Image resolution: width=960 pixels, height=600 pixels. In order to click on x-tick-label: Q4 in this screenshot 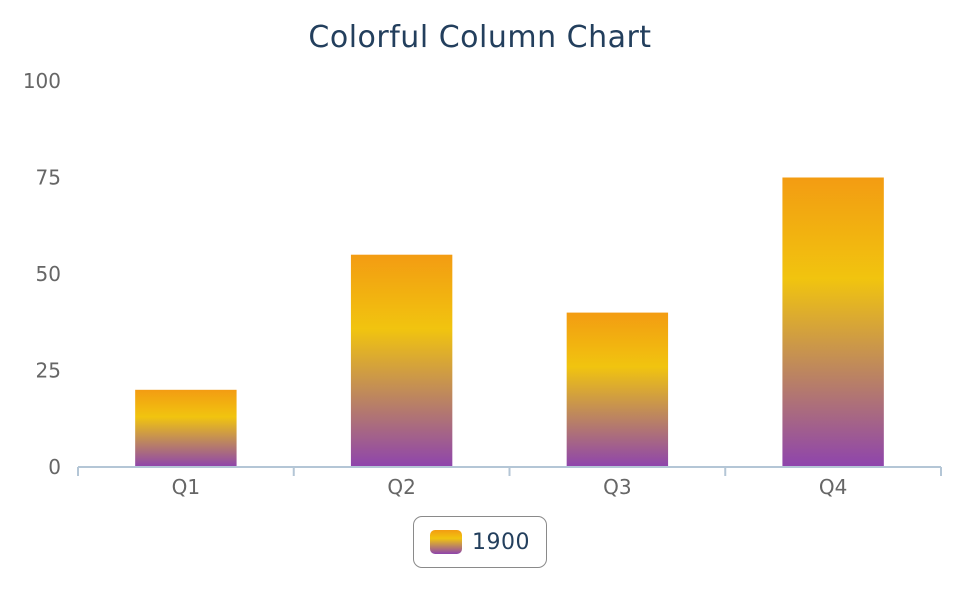, I will do `click(833, 487)`.